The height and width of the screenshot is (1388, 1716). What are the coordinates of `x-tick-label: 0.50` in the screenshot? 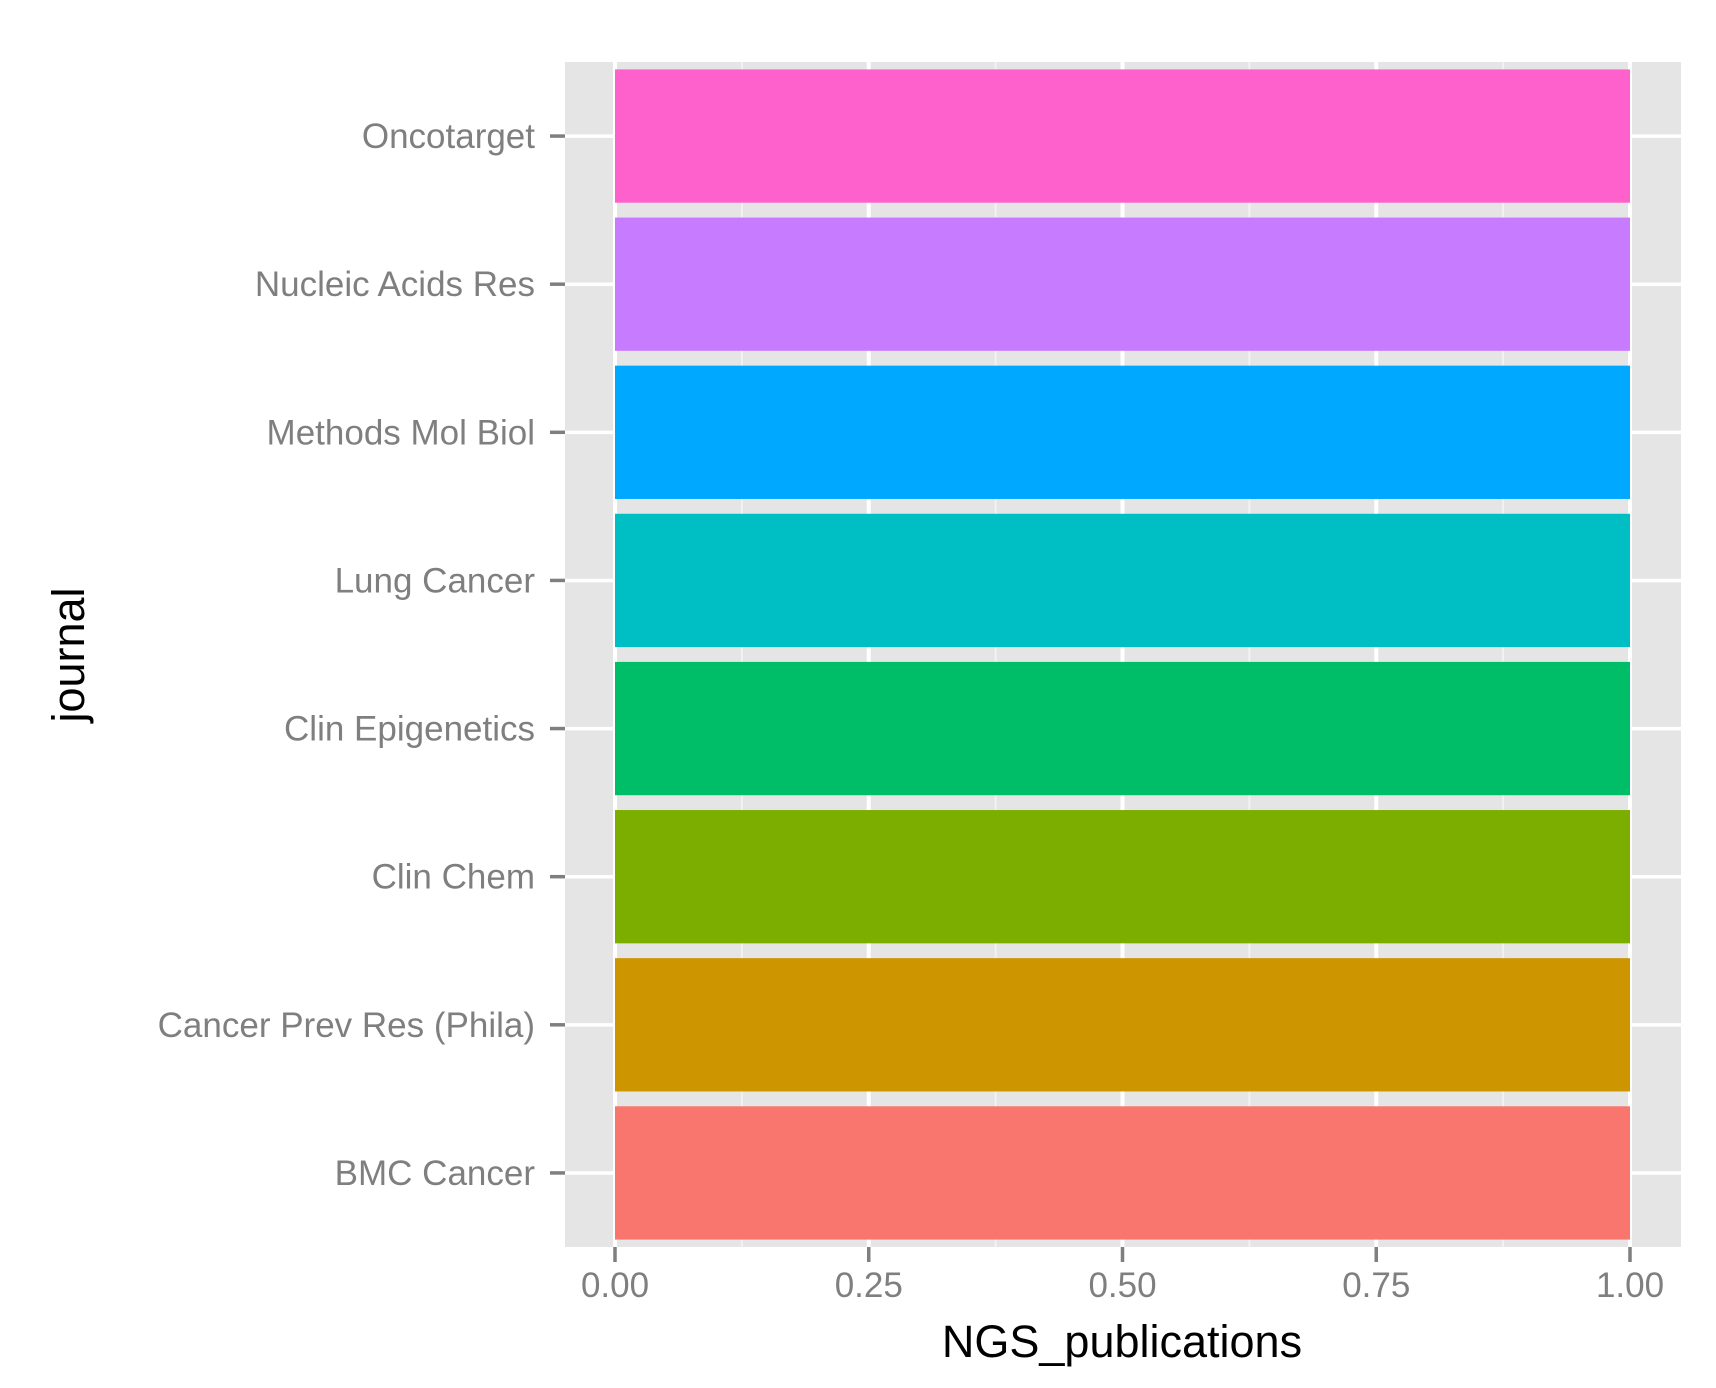 It's located at (1122, 1285).